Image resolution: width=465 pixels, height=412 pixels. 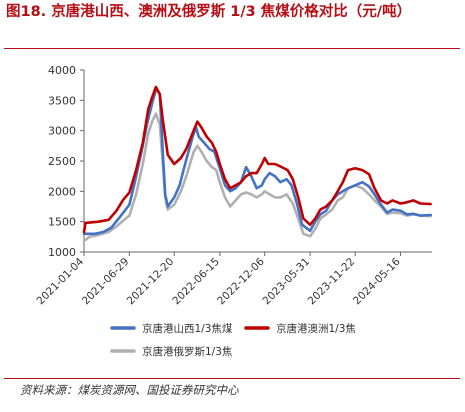 I want to click on legend-label-2: 京唐港澳洲1/3焦, so click(x=316, y=328).